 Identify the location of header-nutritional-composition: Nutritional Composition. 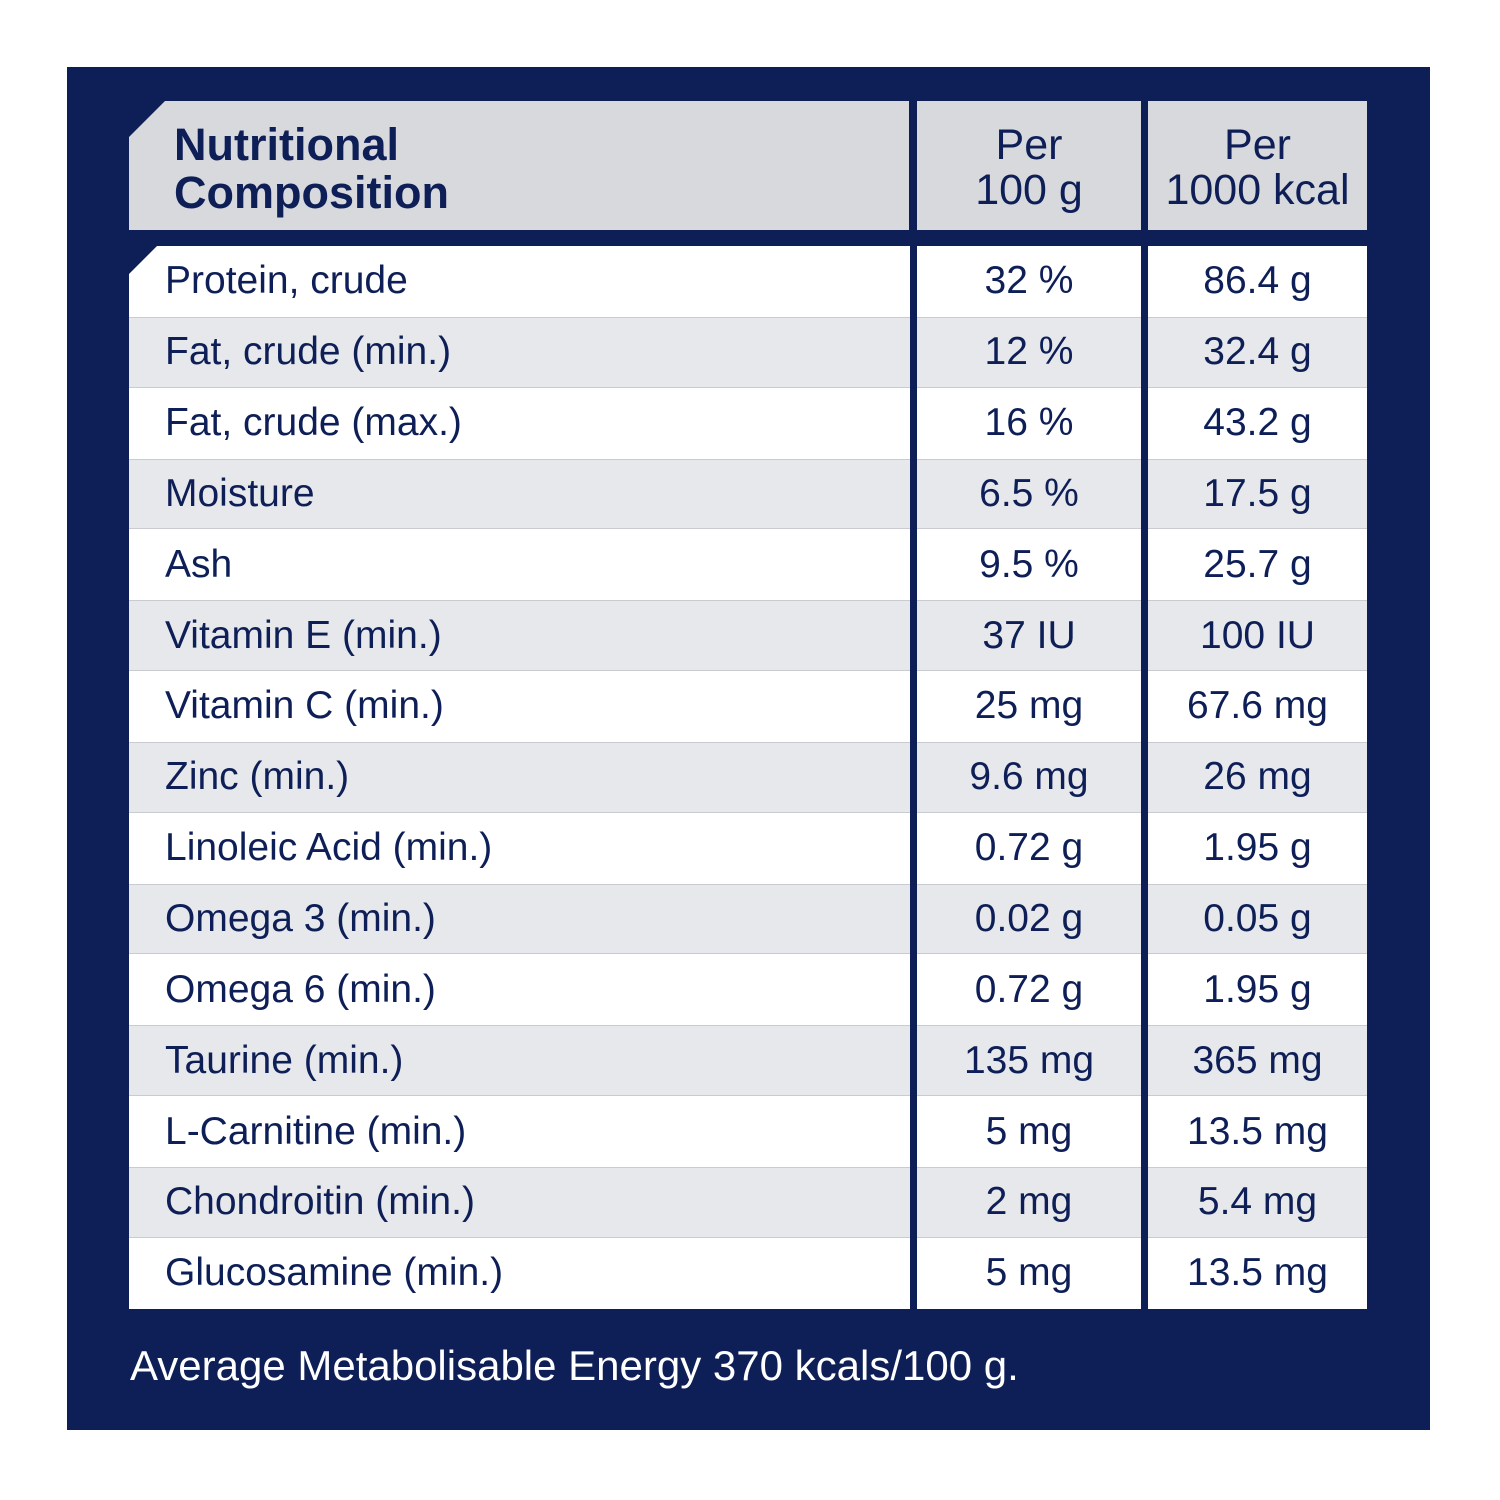
(519, 165).